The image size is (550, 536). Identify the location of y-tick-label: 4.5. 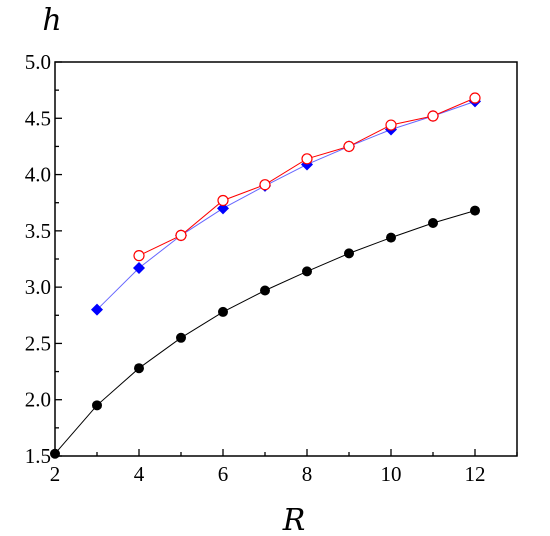
(38, 118).